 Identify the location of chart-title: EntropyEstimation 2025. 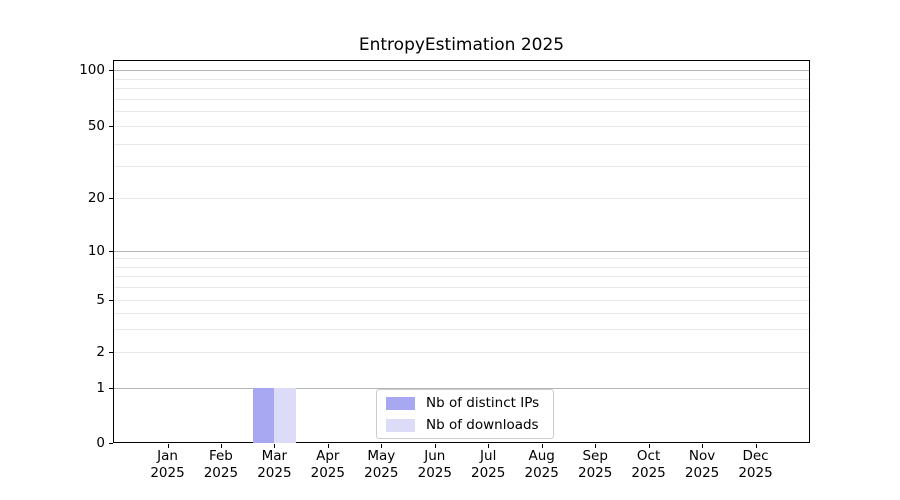
(461, 45).